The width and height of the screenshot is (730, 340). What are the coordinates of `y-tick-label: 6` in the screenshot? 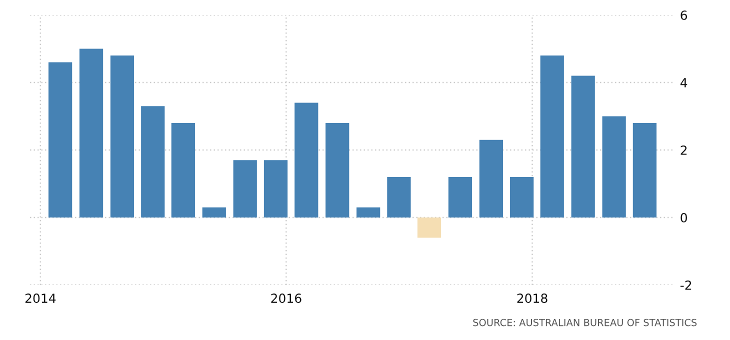 It's located at (684, 15).